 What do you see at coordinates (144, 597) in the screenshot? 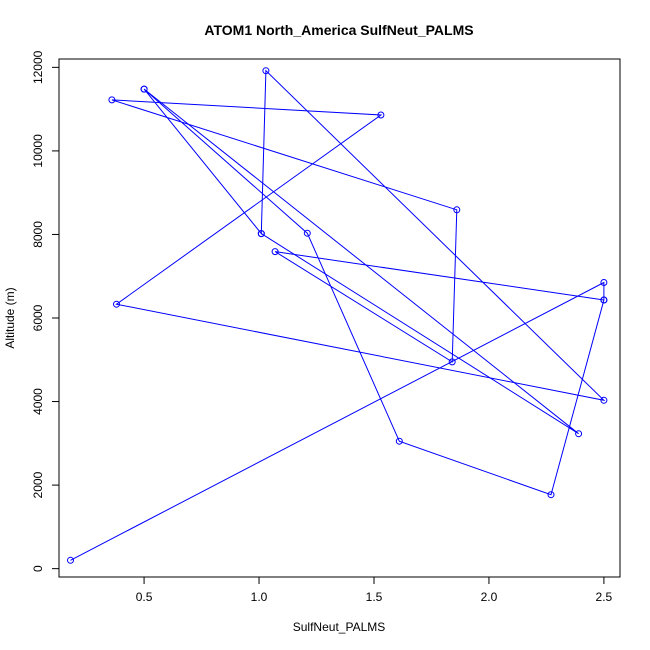
I see `x-tick-label: 0.5` at bounding box center [144, 597].